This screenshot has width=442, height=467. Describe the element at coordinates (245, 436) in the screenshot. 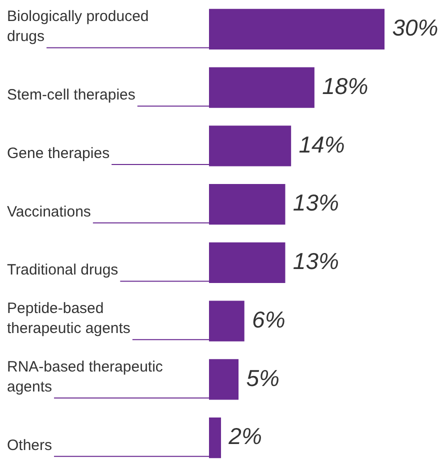

I see `data-label: 2%` at that location.